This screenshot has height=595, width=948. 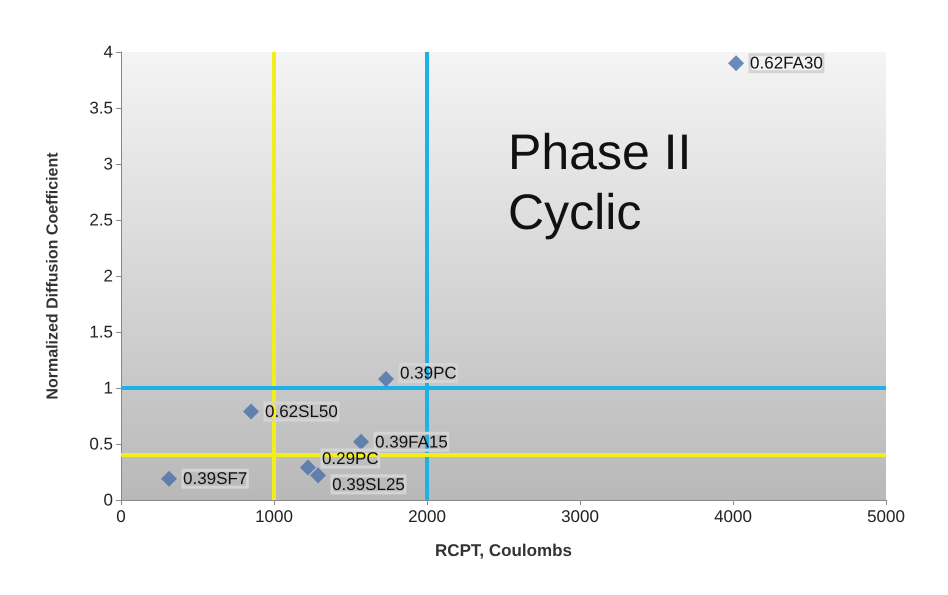 I want to click on y-tick-label: 2.5, so click(x=101, y=220).